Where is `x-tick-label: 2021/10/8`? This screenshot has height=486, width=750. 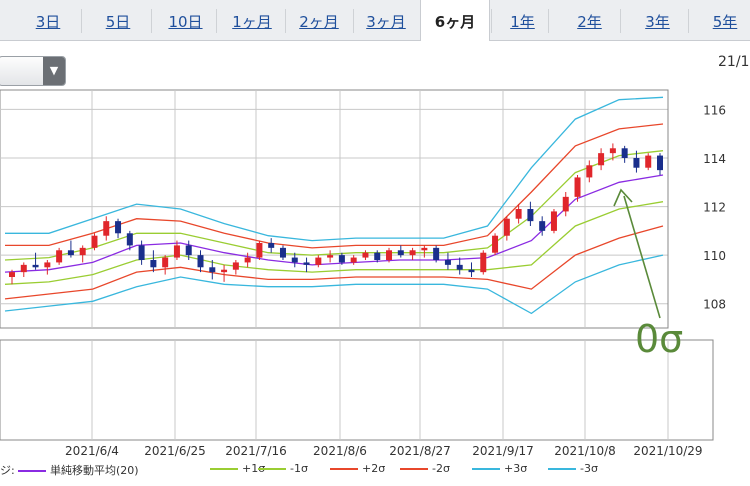 x-tick-label: 2021/10/8 is located at coordinates (585, 451).